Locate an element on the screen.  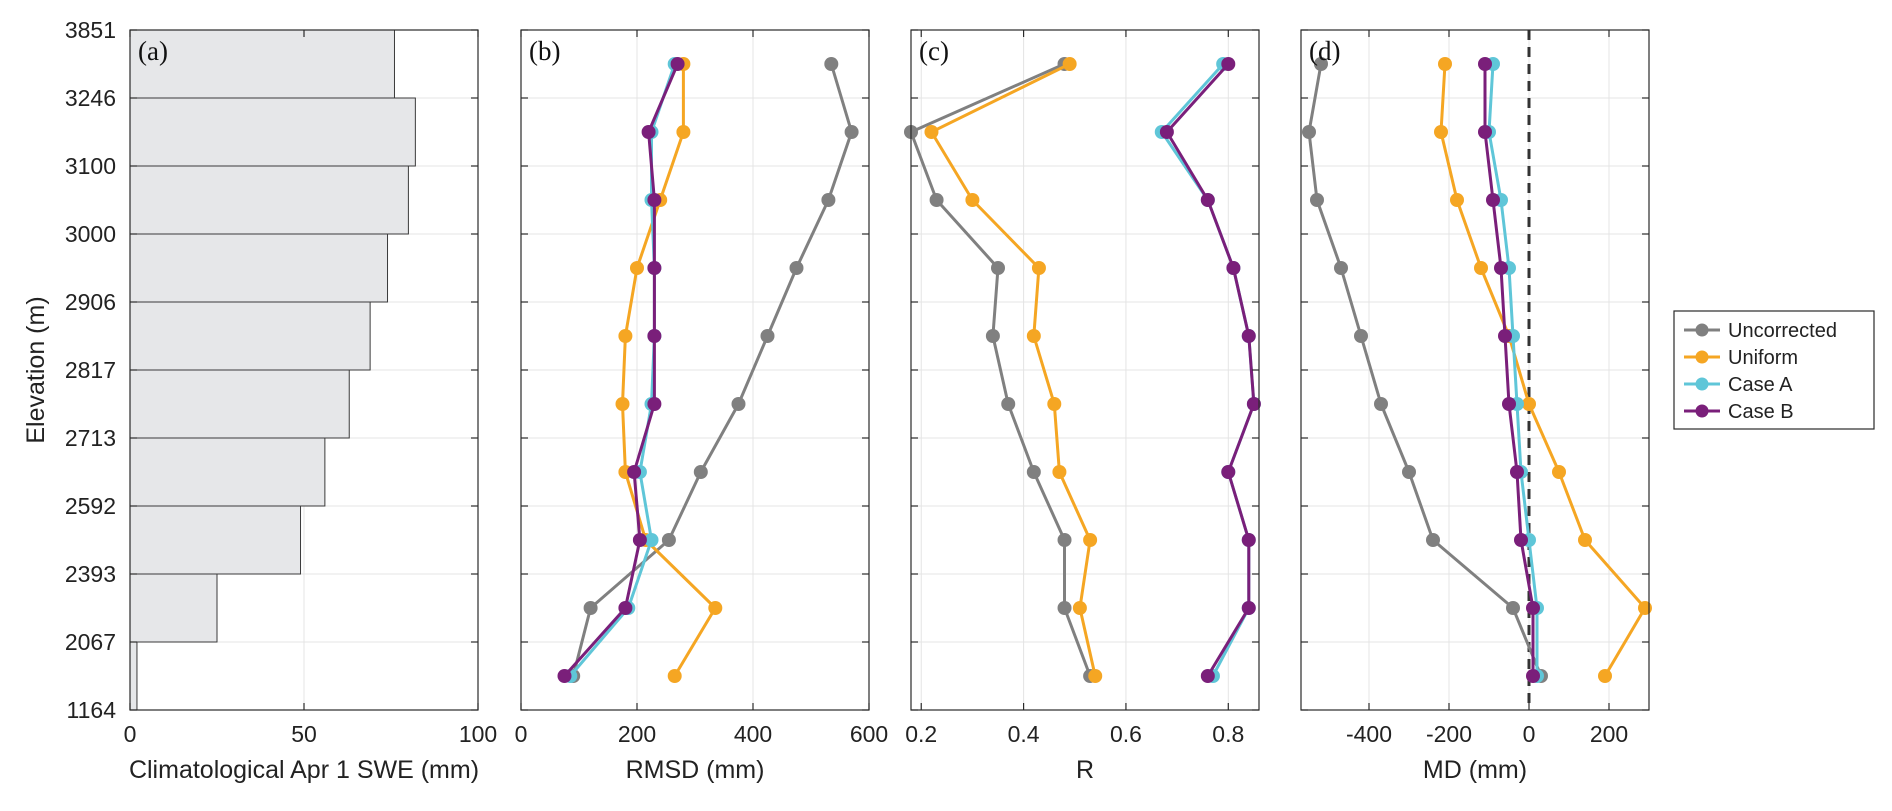
x-tick-label: -200 is located at coordinates (1449, 734).